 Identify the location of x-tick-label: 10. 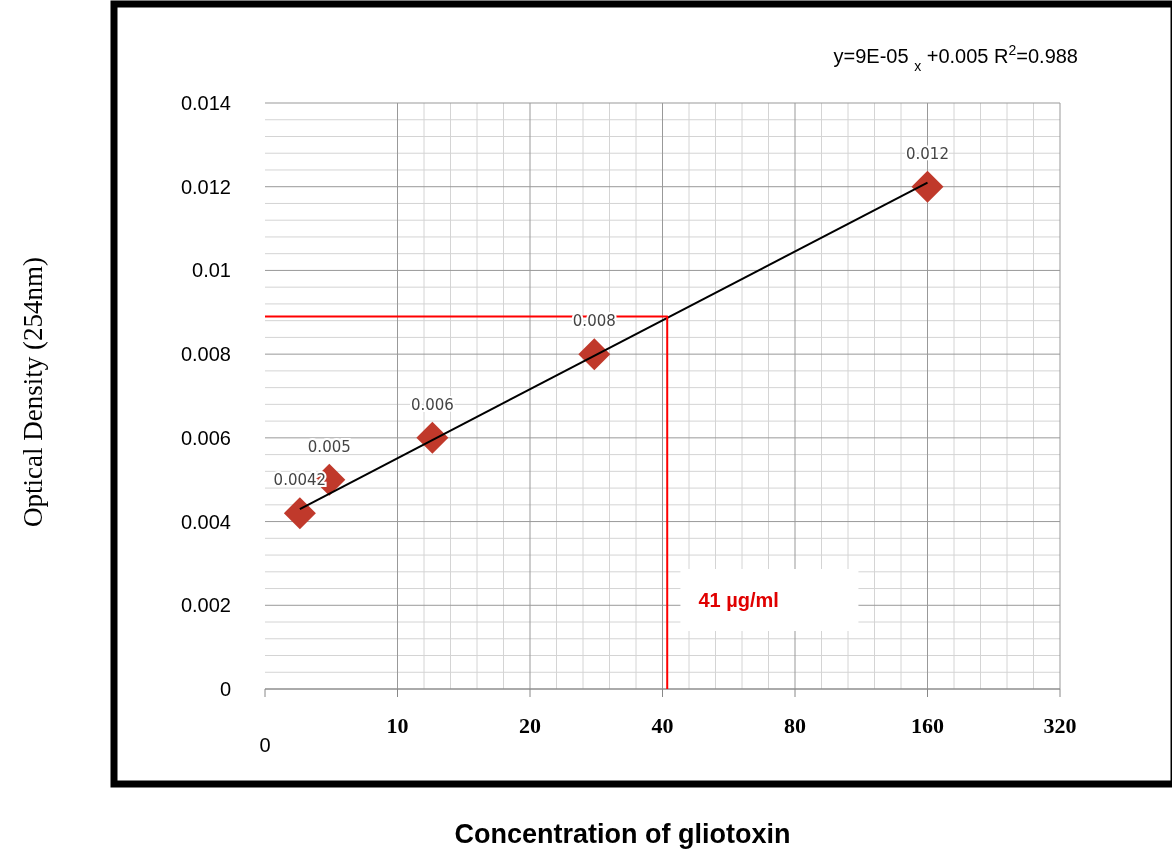
(397, 725).